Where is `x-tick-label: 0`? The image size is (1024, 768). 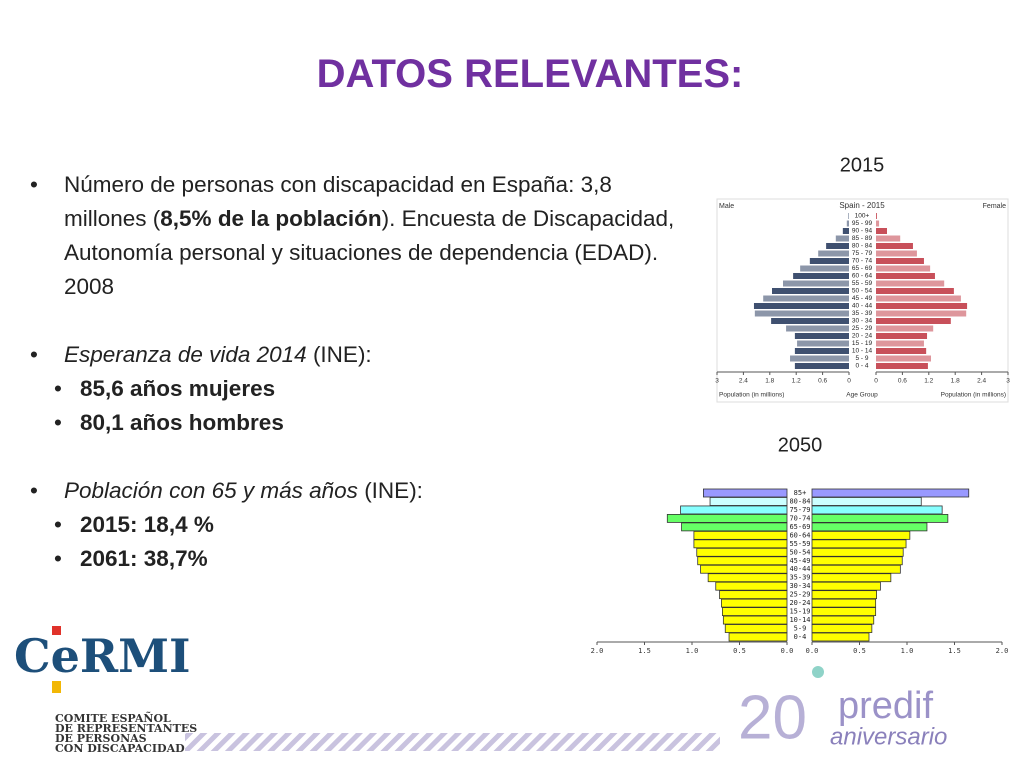 x-tick-label: 0 is located at coordinates (849, 381).